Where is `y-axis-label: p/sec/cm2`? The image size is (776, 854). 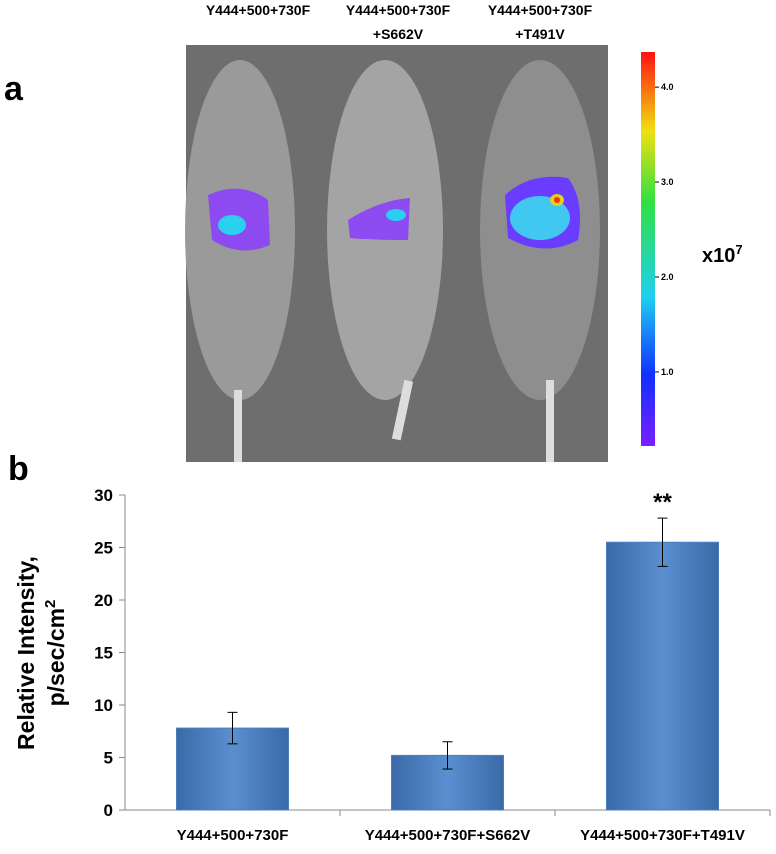
y-axis-label: p/sec/cm2 is located at coordinates (55, 653).